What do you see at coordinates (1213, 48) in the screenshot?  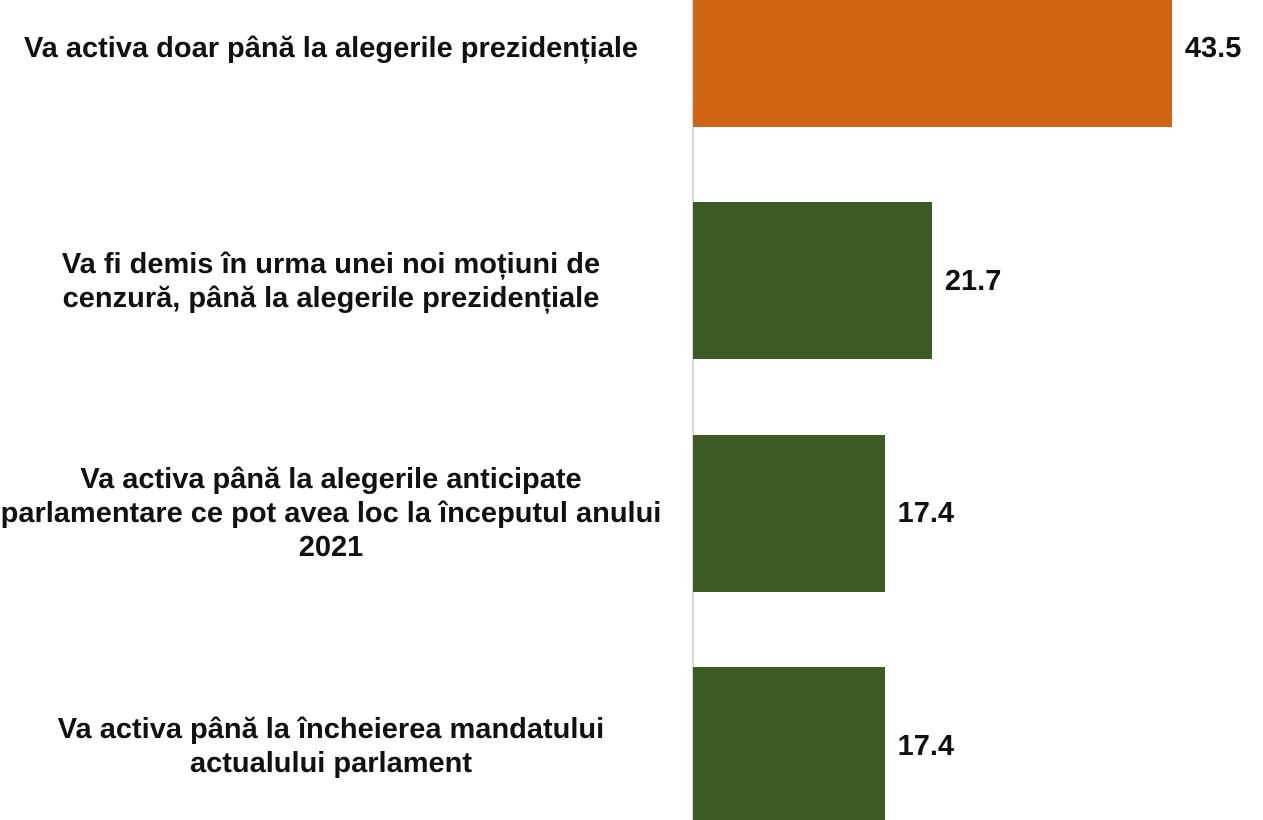 I see `value-label: 43.5` at bounding box center [1213, 48].